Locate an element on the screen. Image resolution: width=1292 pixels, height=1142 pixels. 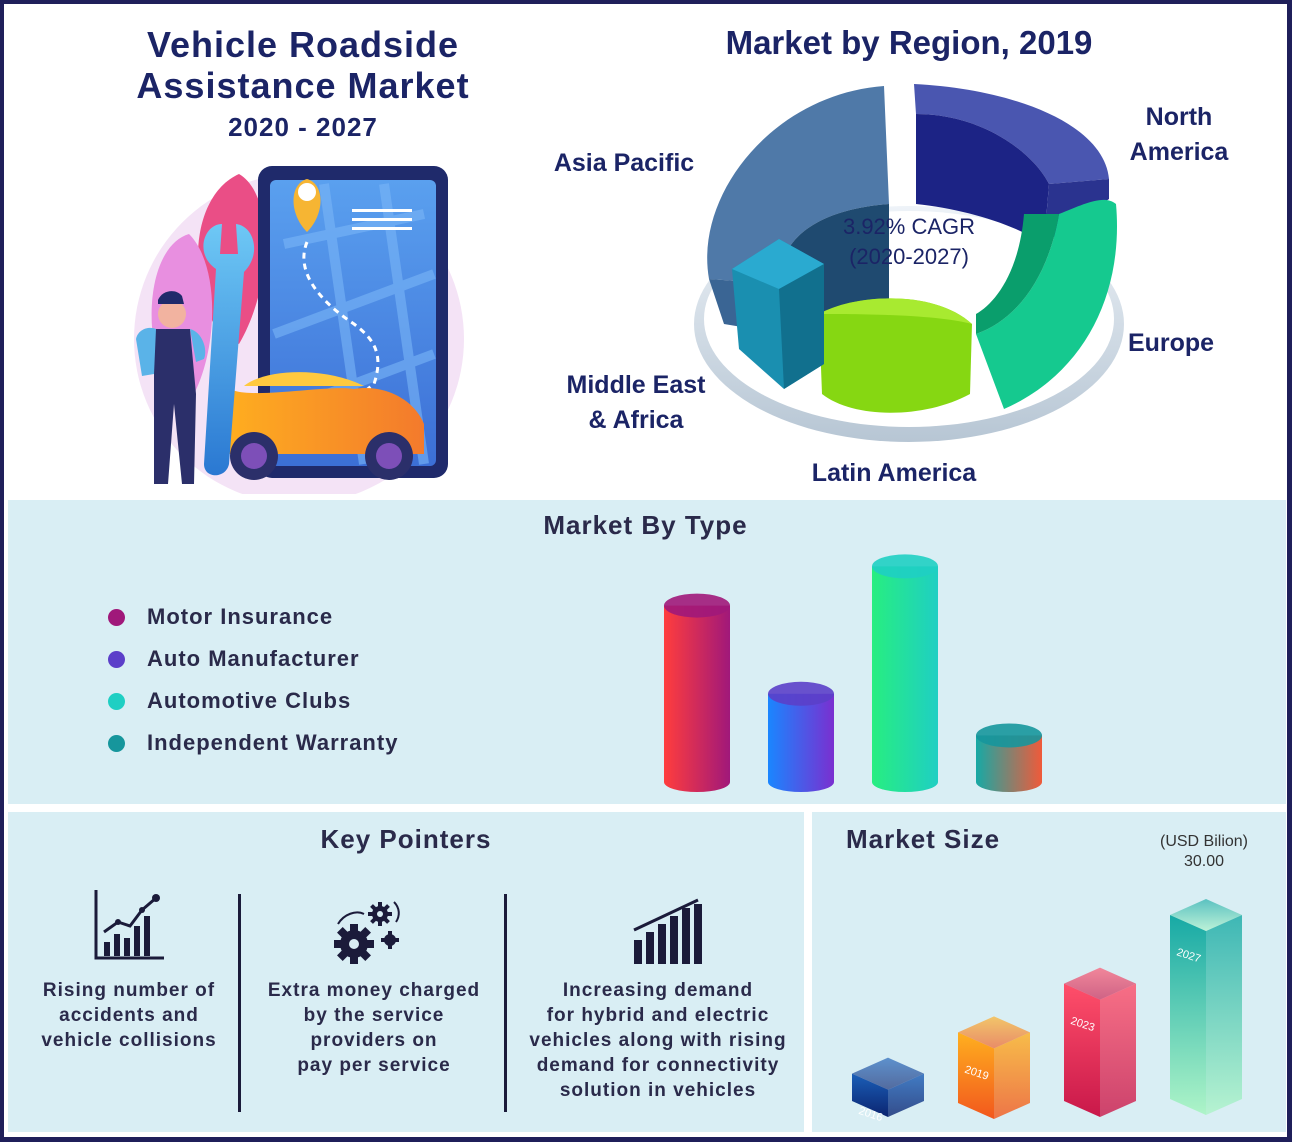
title-line-2: Assistance Market is located at coordinates (303, 85).